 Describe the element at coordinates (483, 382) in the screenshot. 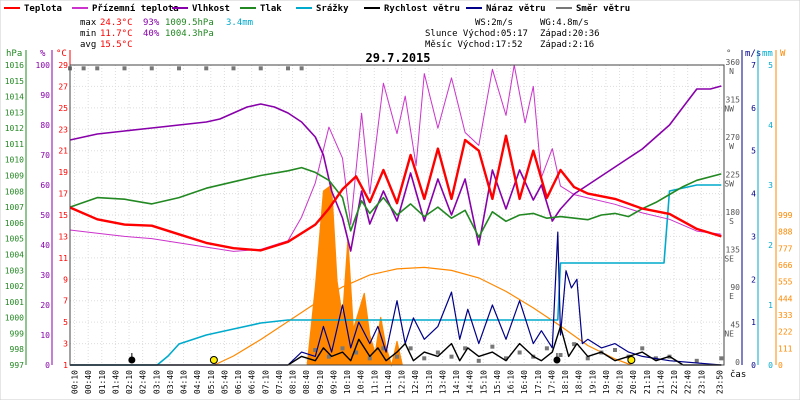

I see `x-tick-label: 15:10` at that location.